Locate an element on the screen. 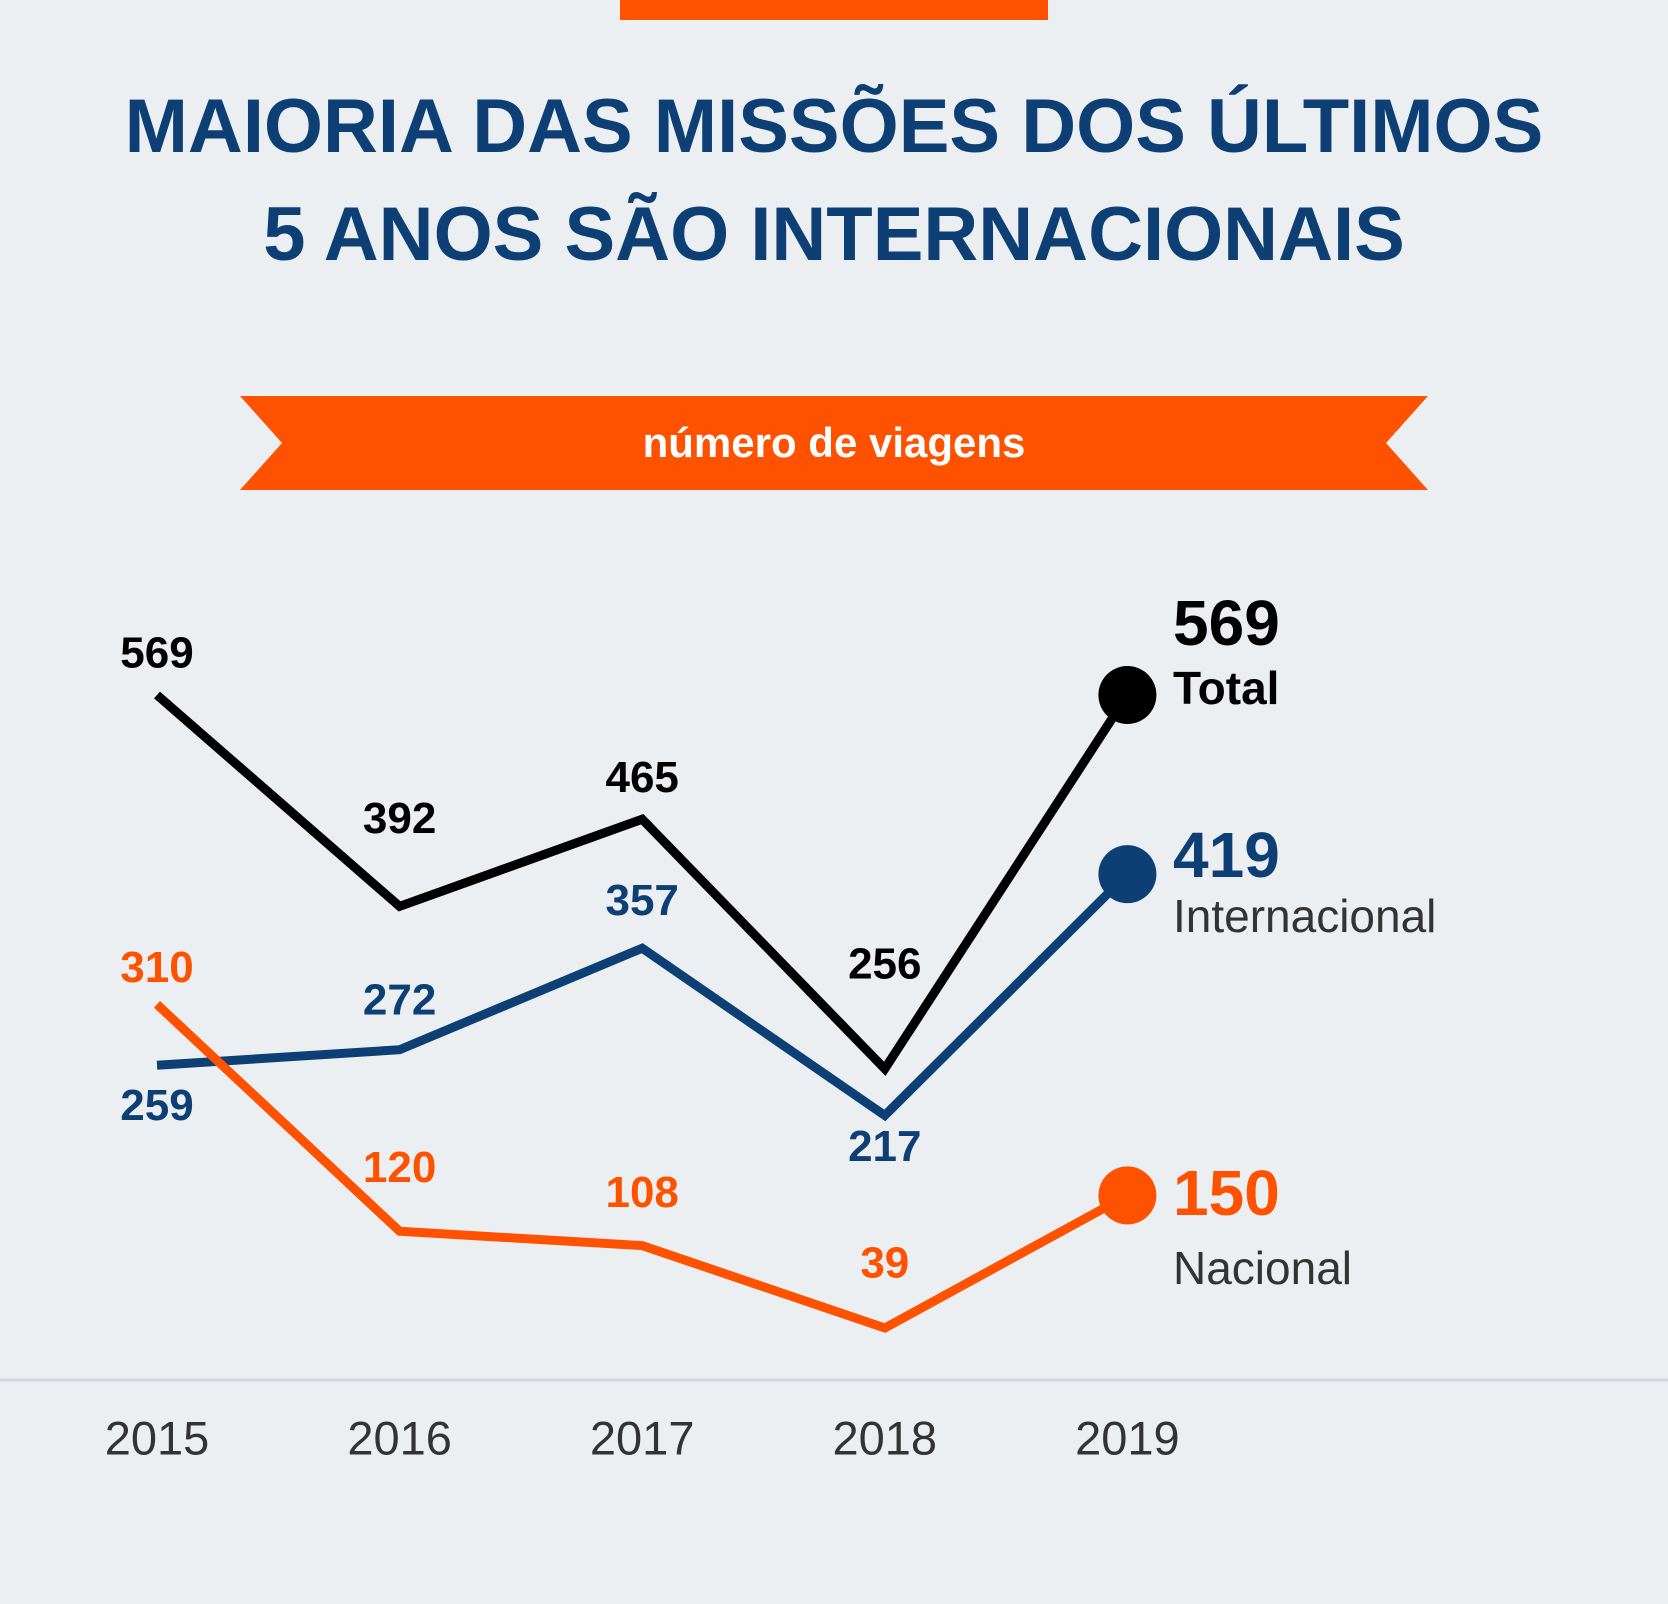 The height and width of the screenshot is (1604, 1668). data-label: 569 is located at coordinates (156, 653).